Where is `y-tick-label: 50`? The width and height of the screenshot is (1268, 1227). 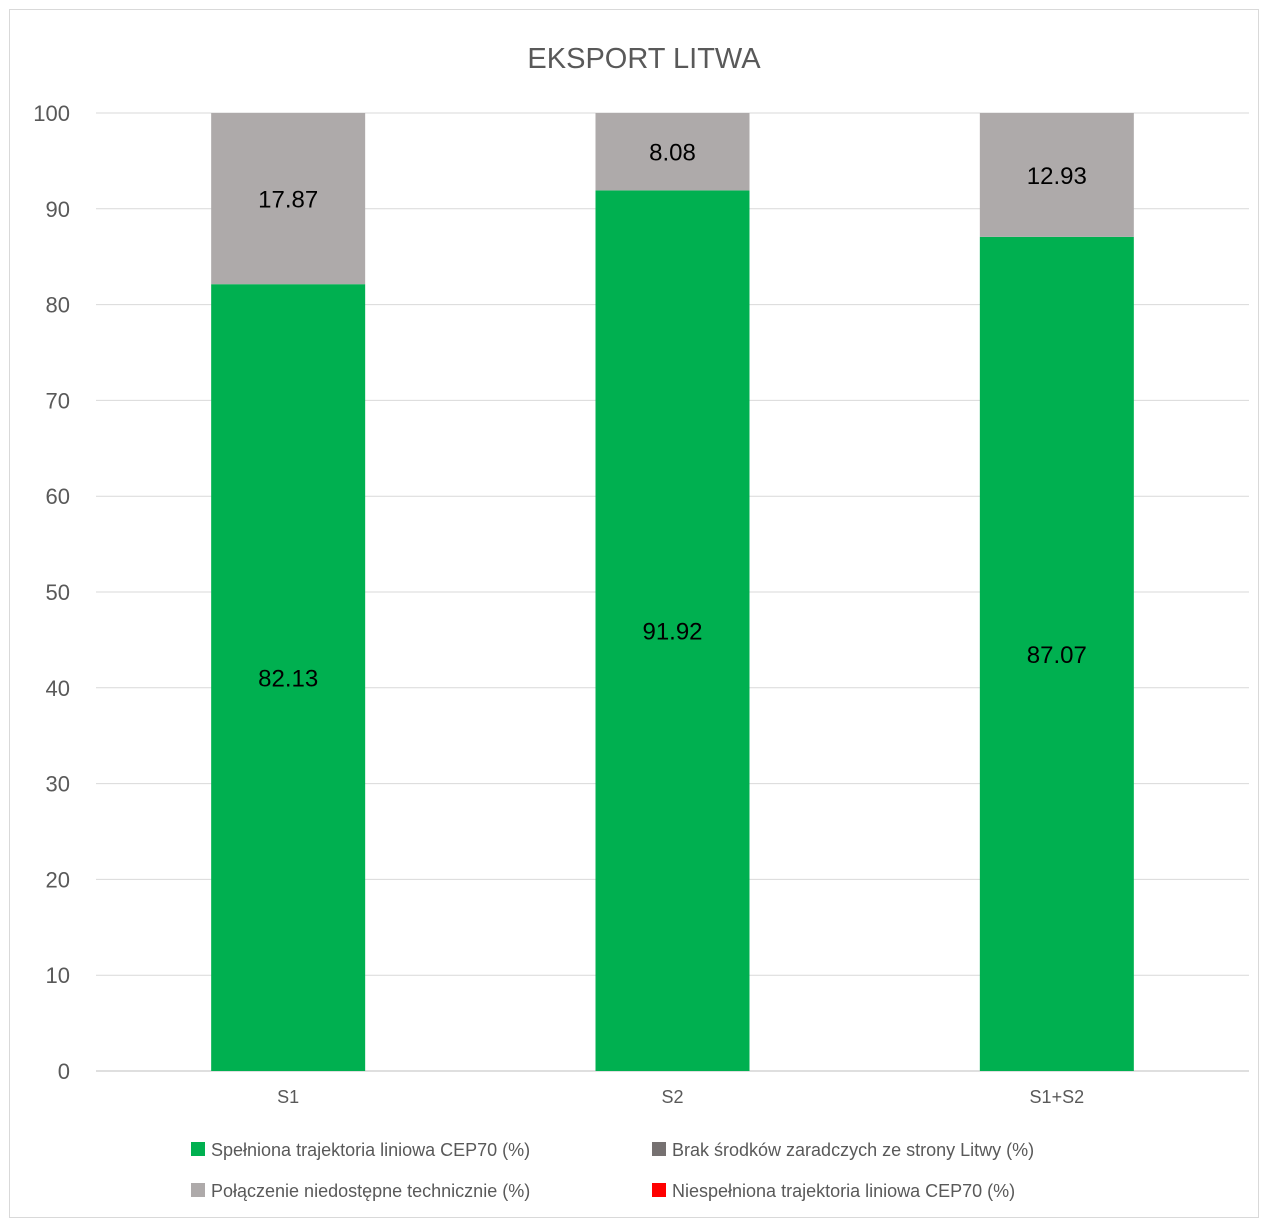
y-tick-label: 50 is located at coordinates (58, 592).